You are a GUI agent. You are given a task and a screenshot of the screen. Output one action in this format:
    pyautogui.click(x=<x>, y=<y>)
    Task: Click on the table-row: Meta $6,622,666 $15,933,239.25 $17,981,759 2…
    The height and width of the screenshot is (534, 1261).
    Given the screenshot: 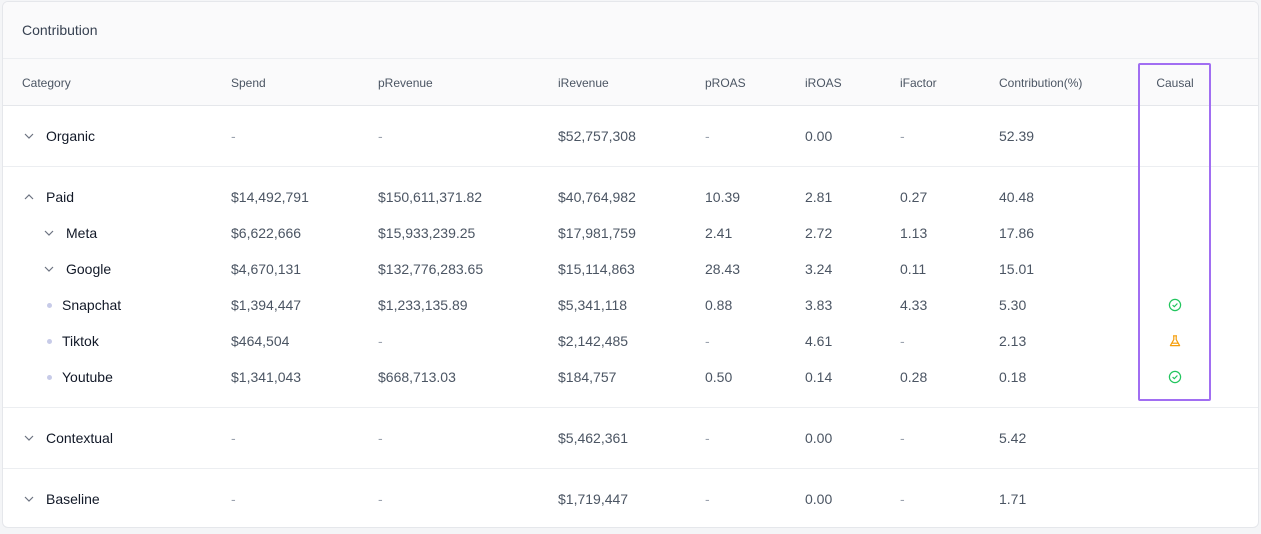 What is the action you would take?
    pyautogui.click(x=630, y=233)
    